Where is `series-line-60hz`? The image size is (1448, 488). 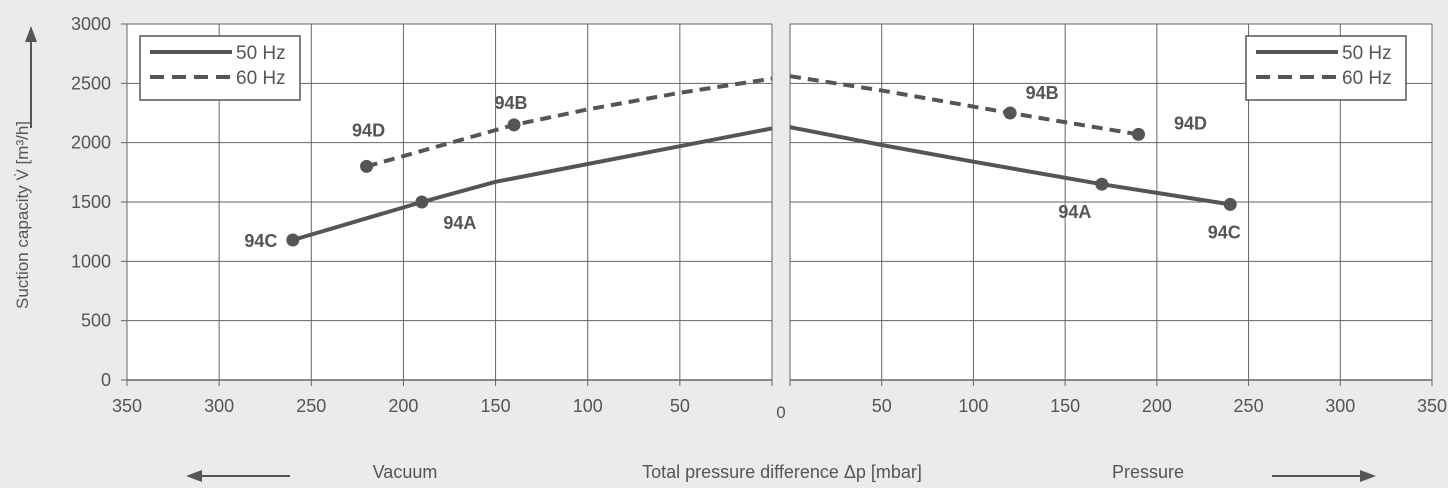 series-line-60hz is located at coordinates (964, 105).